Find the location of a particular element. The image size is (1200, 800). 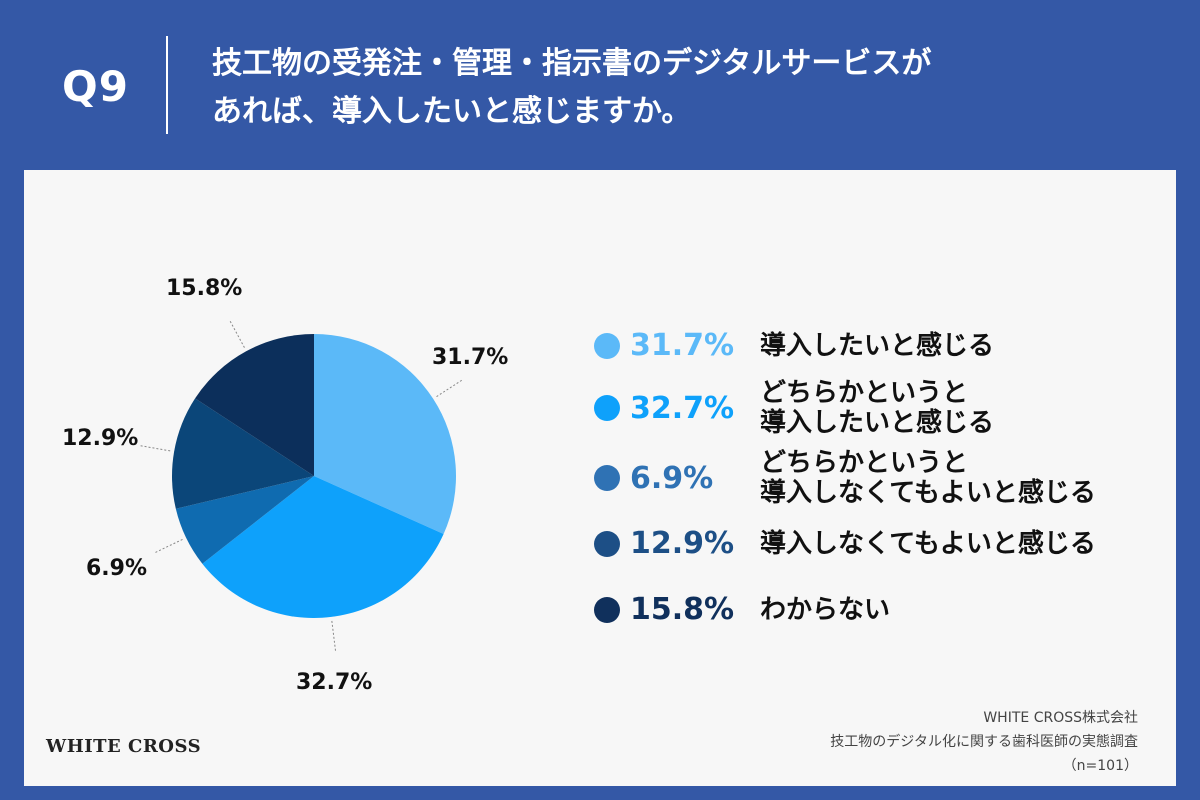

source-company: WHITE CROSS株式会社 is located at coordinates (1060, 718).